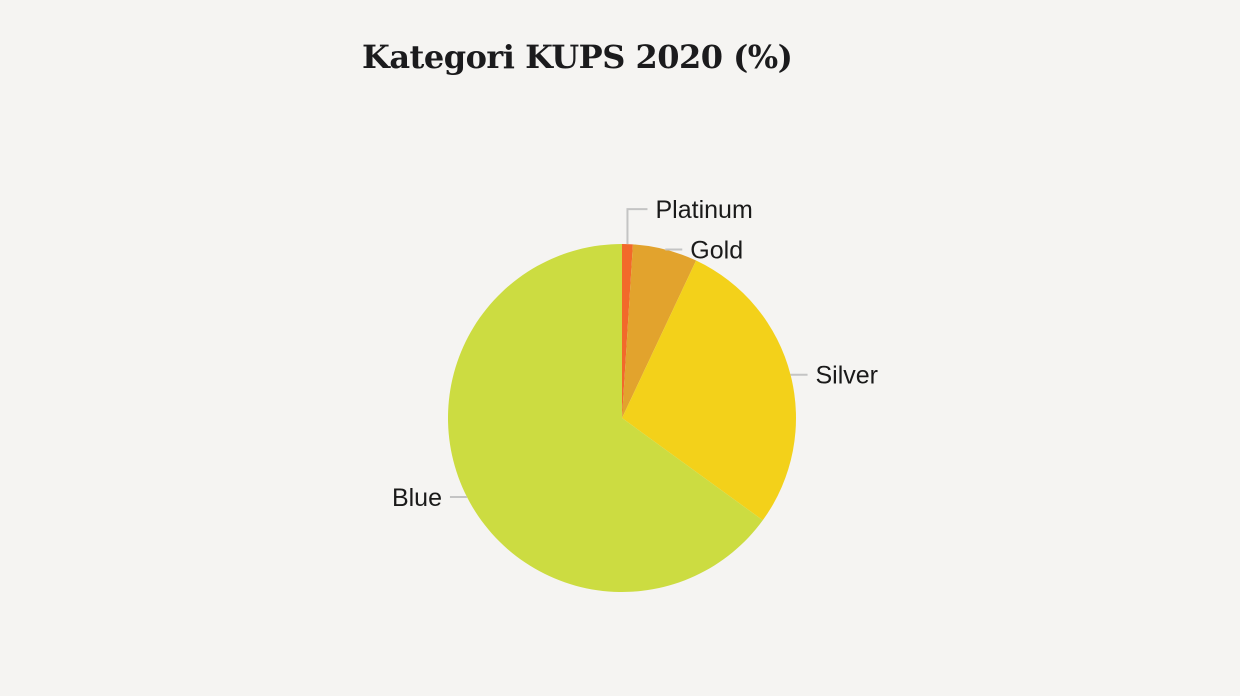 This screenshot has height=696, width=1240. What do you see at coordinates (627, 331) in the screenshot?
I see `pie-slice-platinum` at bounding box center [627, 331].